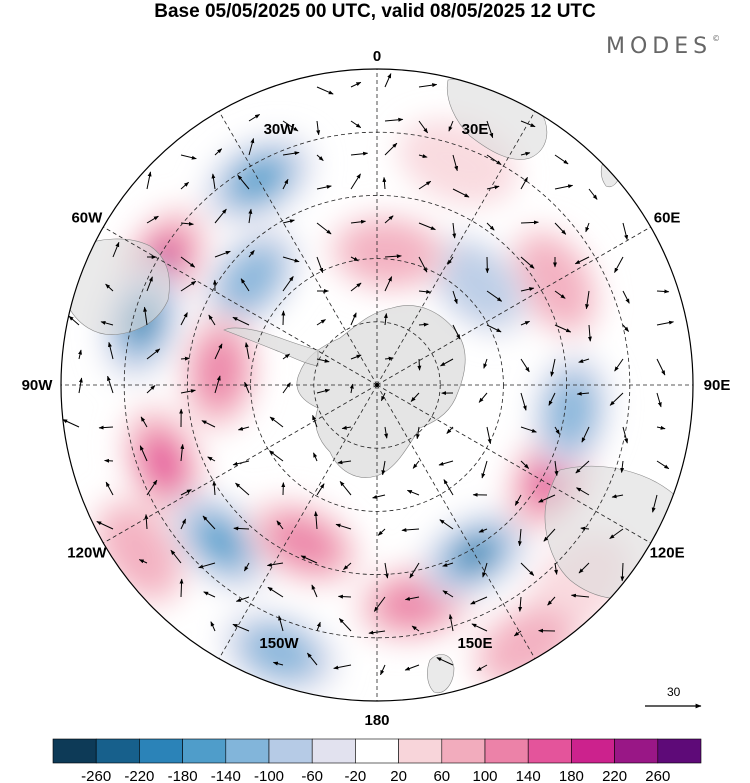 This screenshot has width=750, height=783. Describe the element at coordinates (312, 775) in the screenshot. I see `colorbar-tick-label: -60` at that location.